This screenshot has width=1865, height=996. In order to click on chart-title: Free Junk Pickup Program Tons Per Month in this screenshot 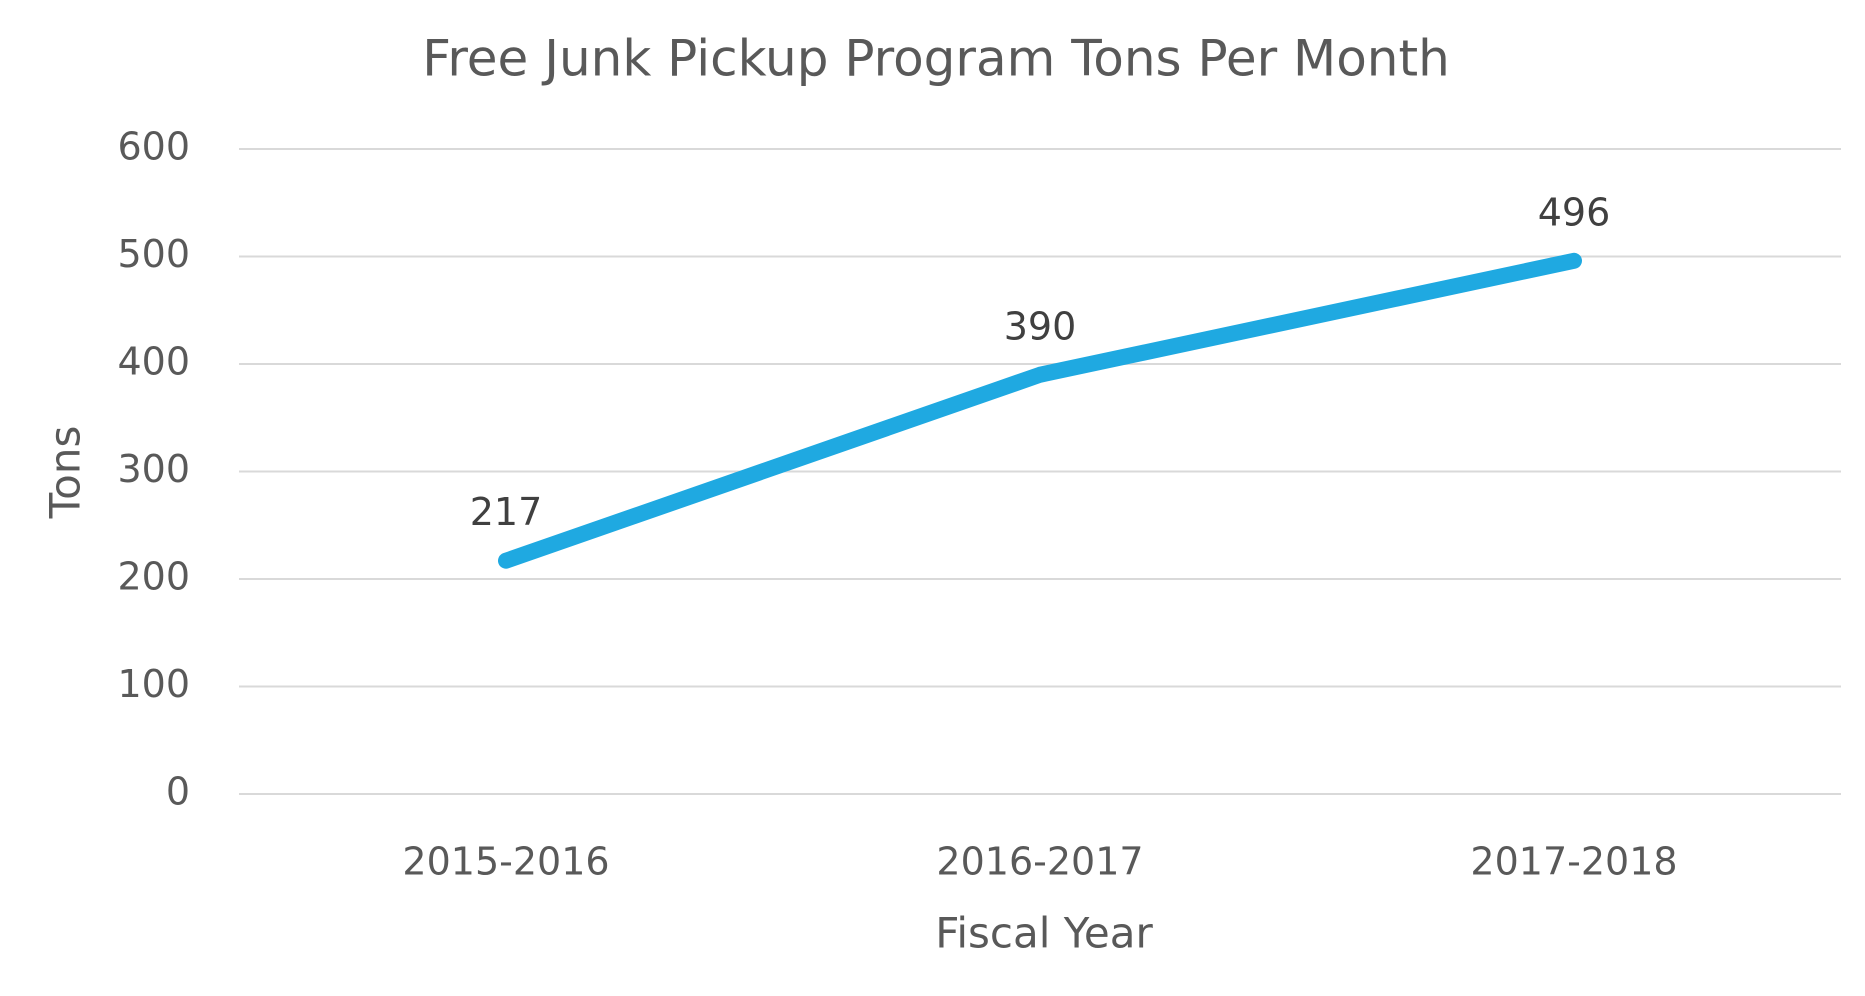, I will do `click(936, 59)`.